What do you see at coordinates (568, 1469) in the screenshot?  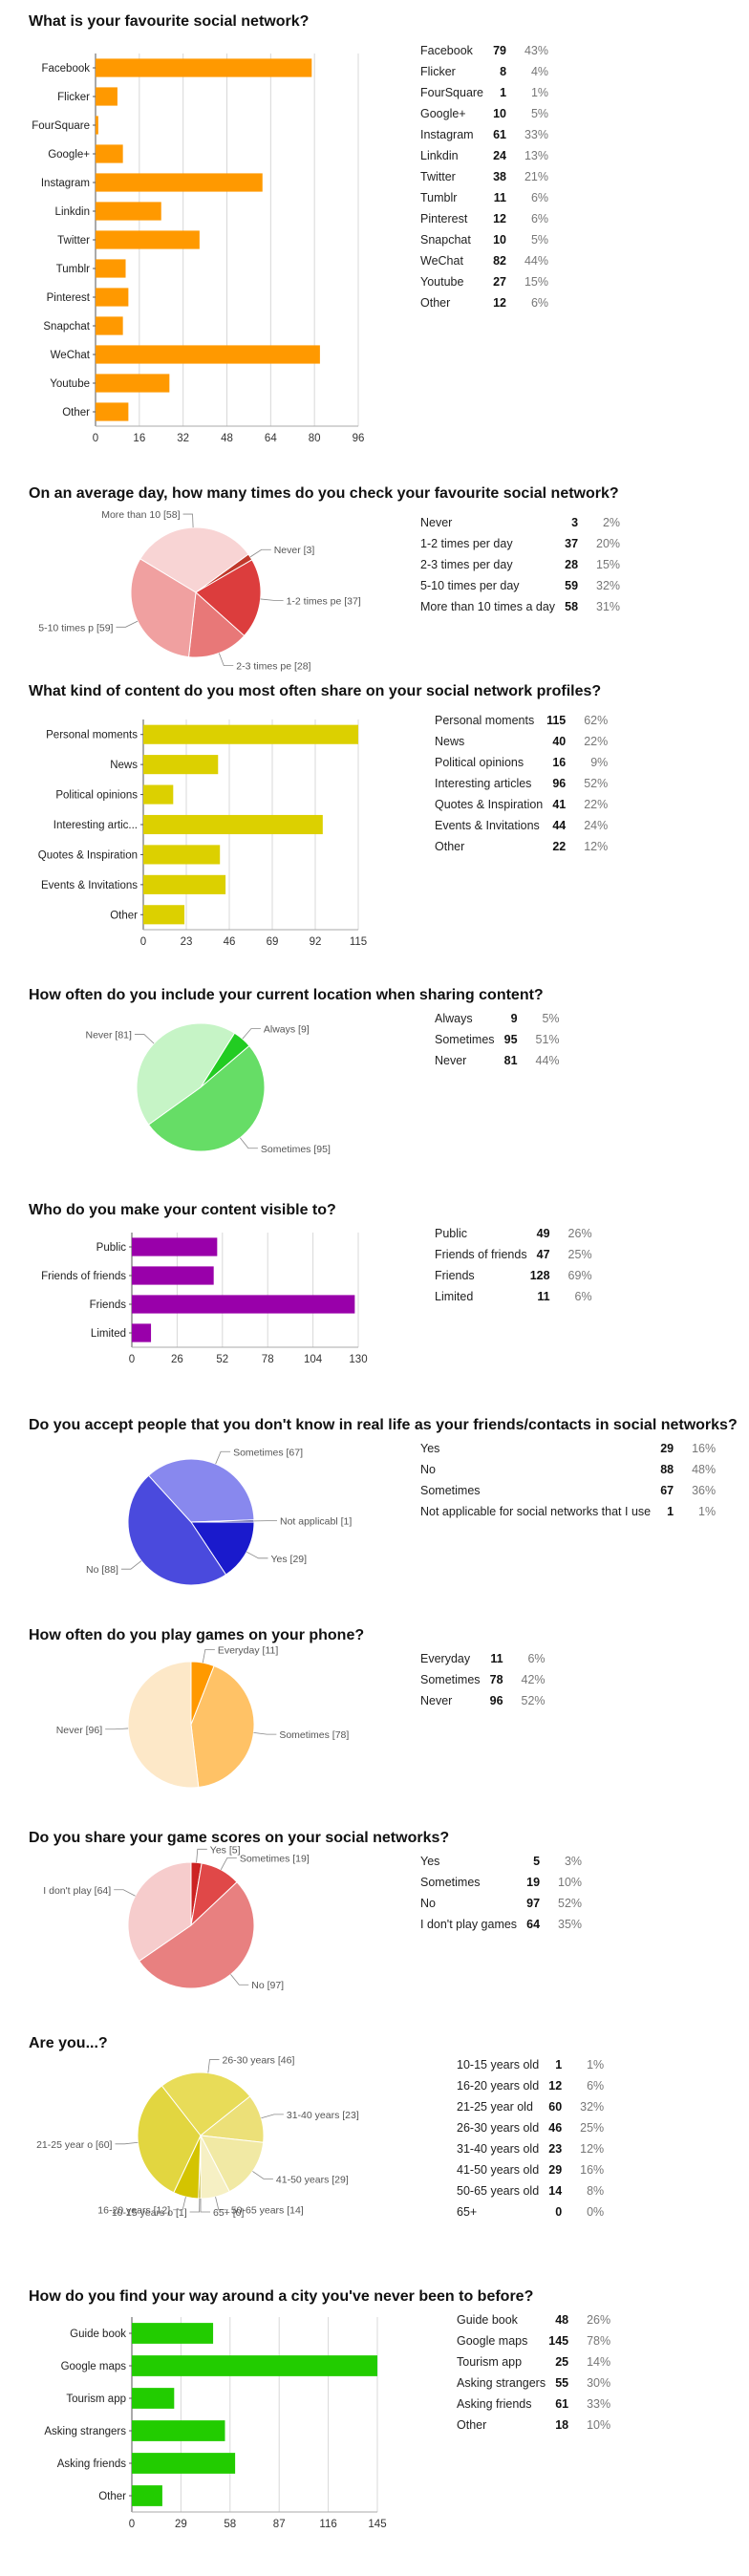 I see `summary-row: No 88 48%` at bounding box center [568, 1469].